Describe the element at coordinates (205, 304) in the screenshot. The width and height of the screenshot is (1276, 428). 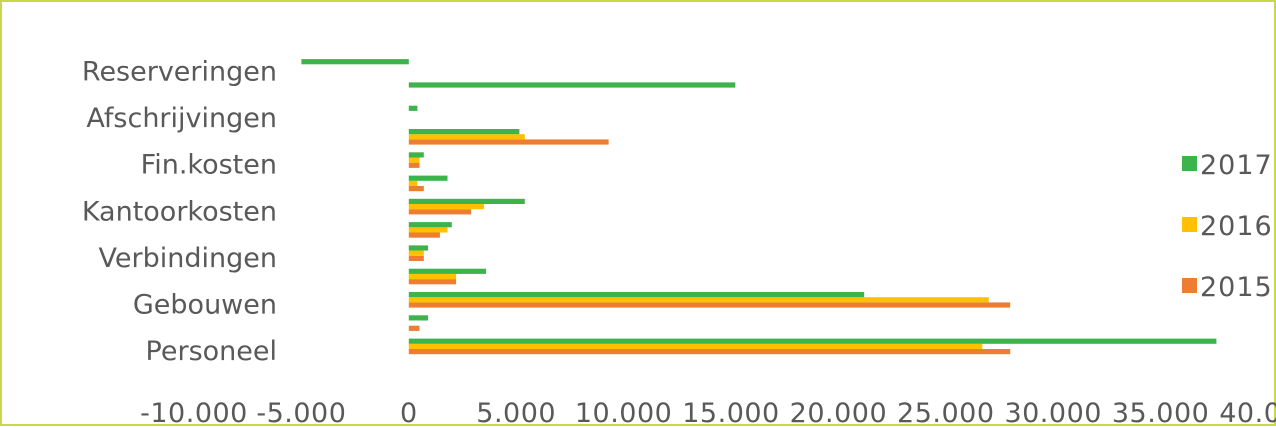
I see `category-label: Gebouwen` at that location.